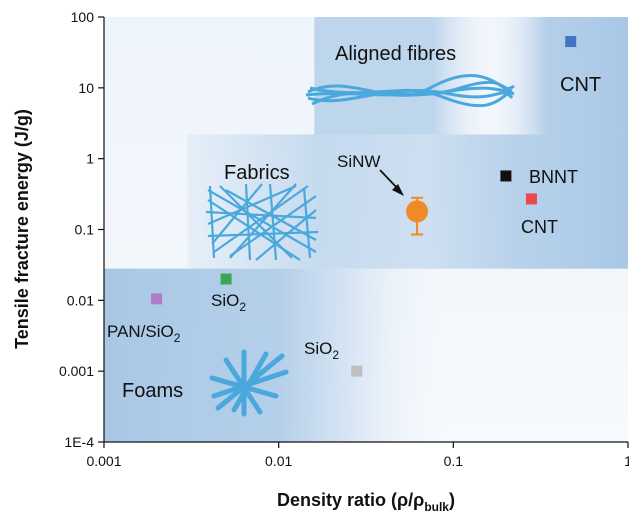  Describe the element at coordinates (278, 461) in the screenshot. I see `x-tick-label: 0.01` at that location.